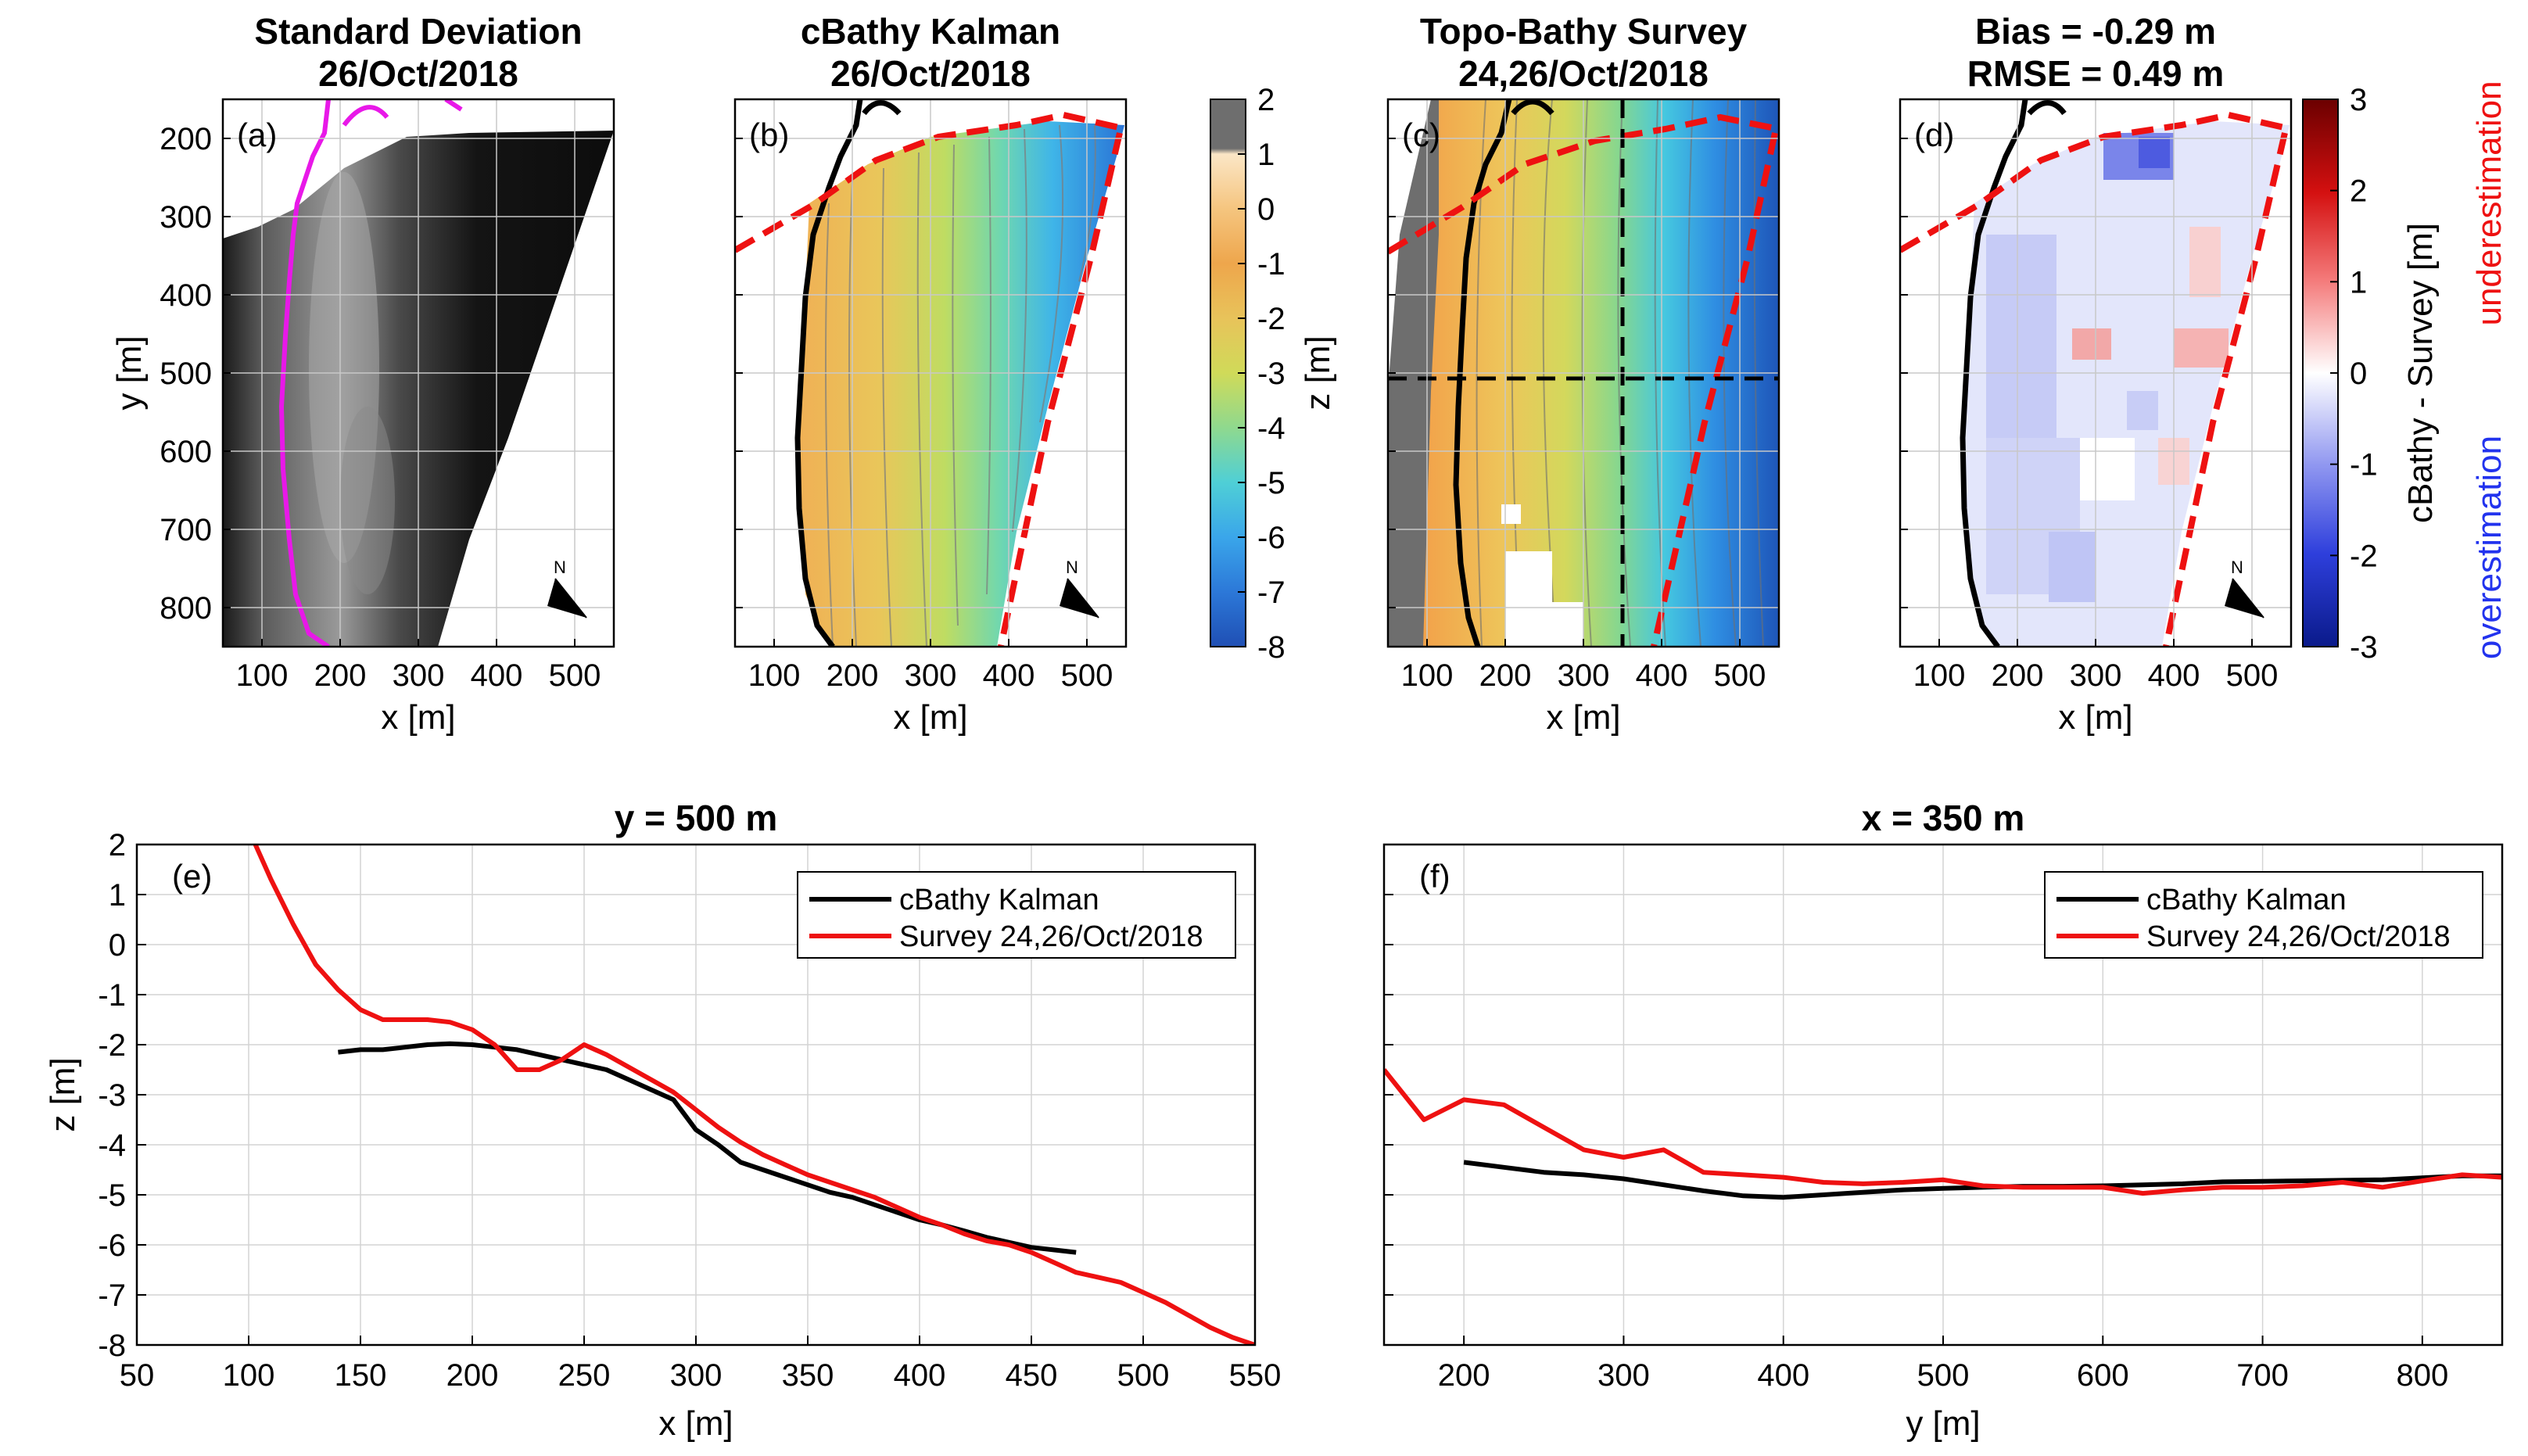  Describe the element at coordinates (1061, 389) in the screenshot. I see `domain-boundary-dashed-right` at that location.